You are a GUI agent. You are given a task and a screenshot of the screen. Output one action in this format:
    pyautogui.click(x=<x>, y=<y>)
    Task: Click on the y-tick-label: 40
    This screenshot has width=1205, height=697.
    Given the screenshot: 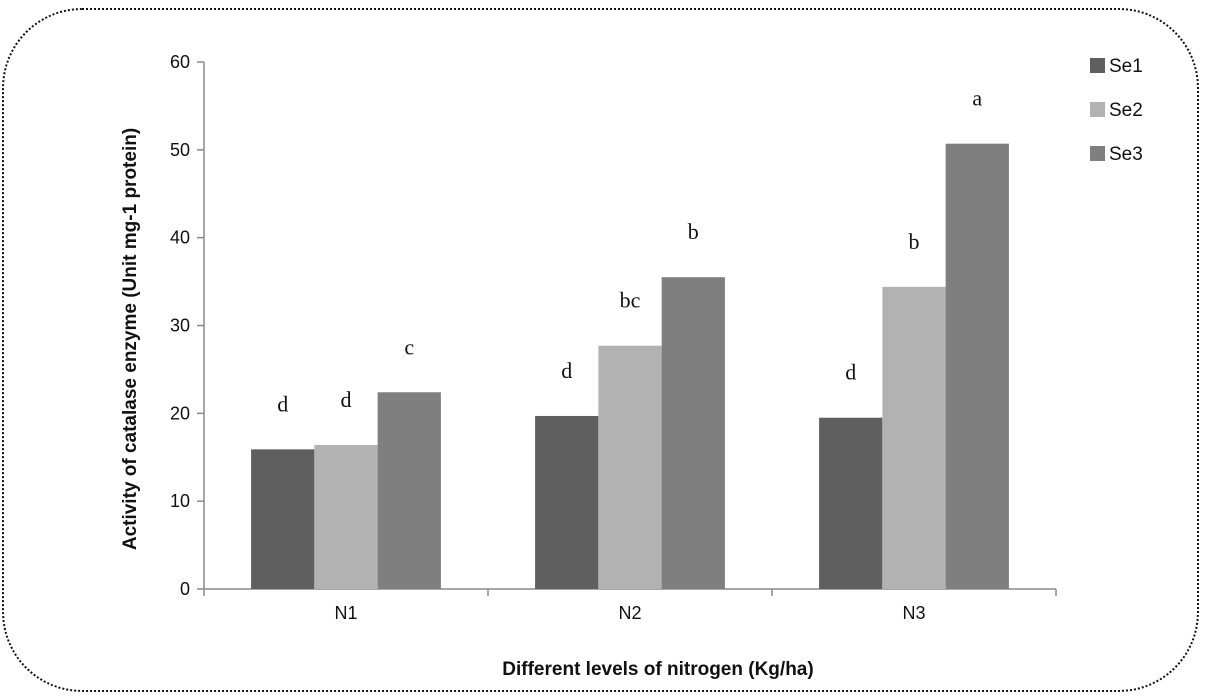 What is the action you would take?
    pyautogui.click(x=180, y=238)
    